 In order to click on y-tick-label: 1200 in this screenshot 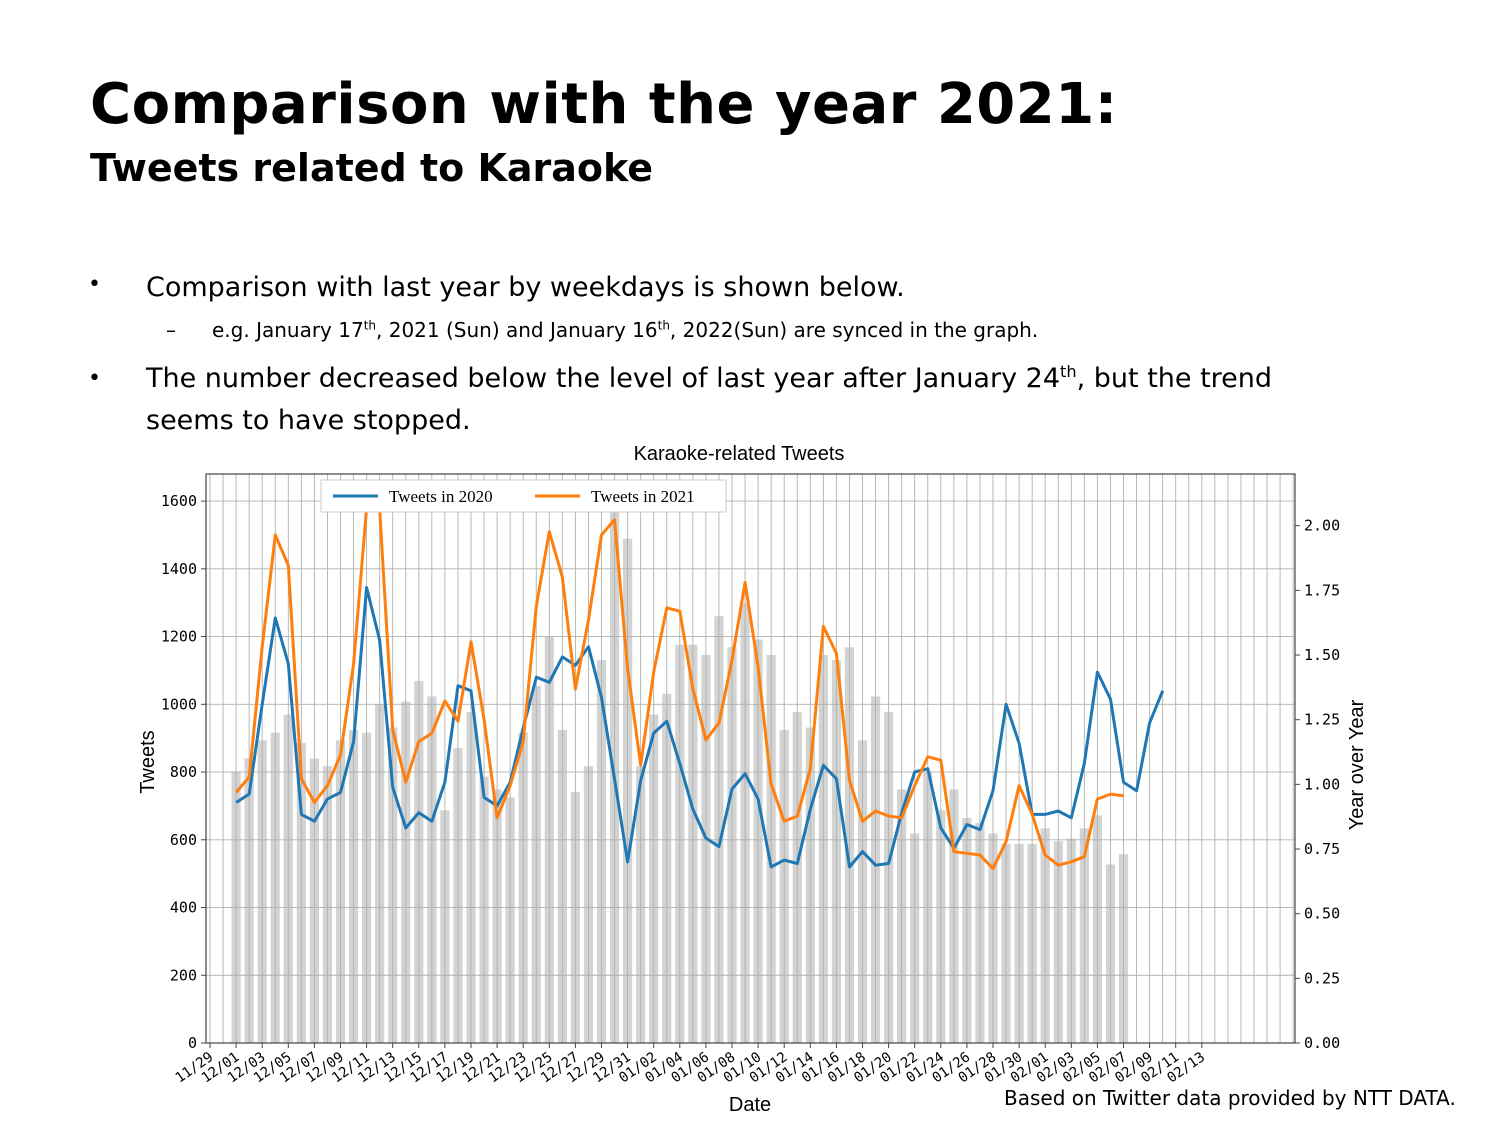, I will do `click(179, 637)`.